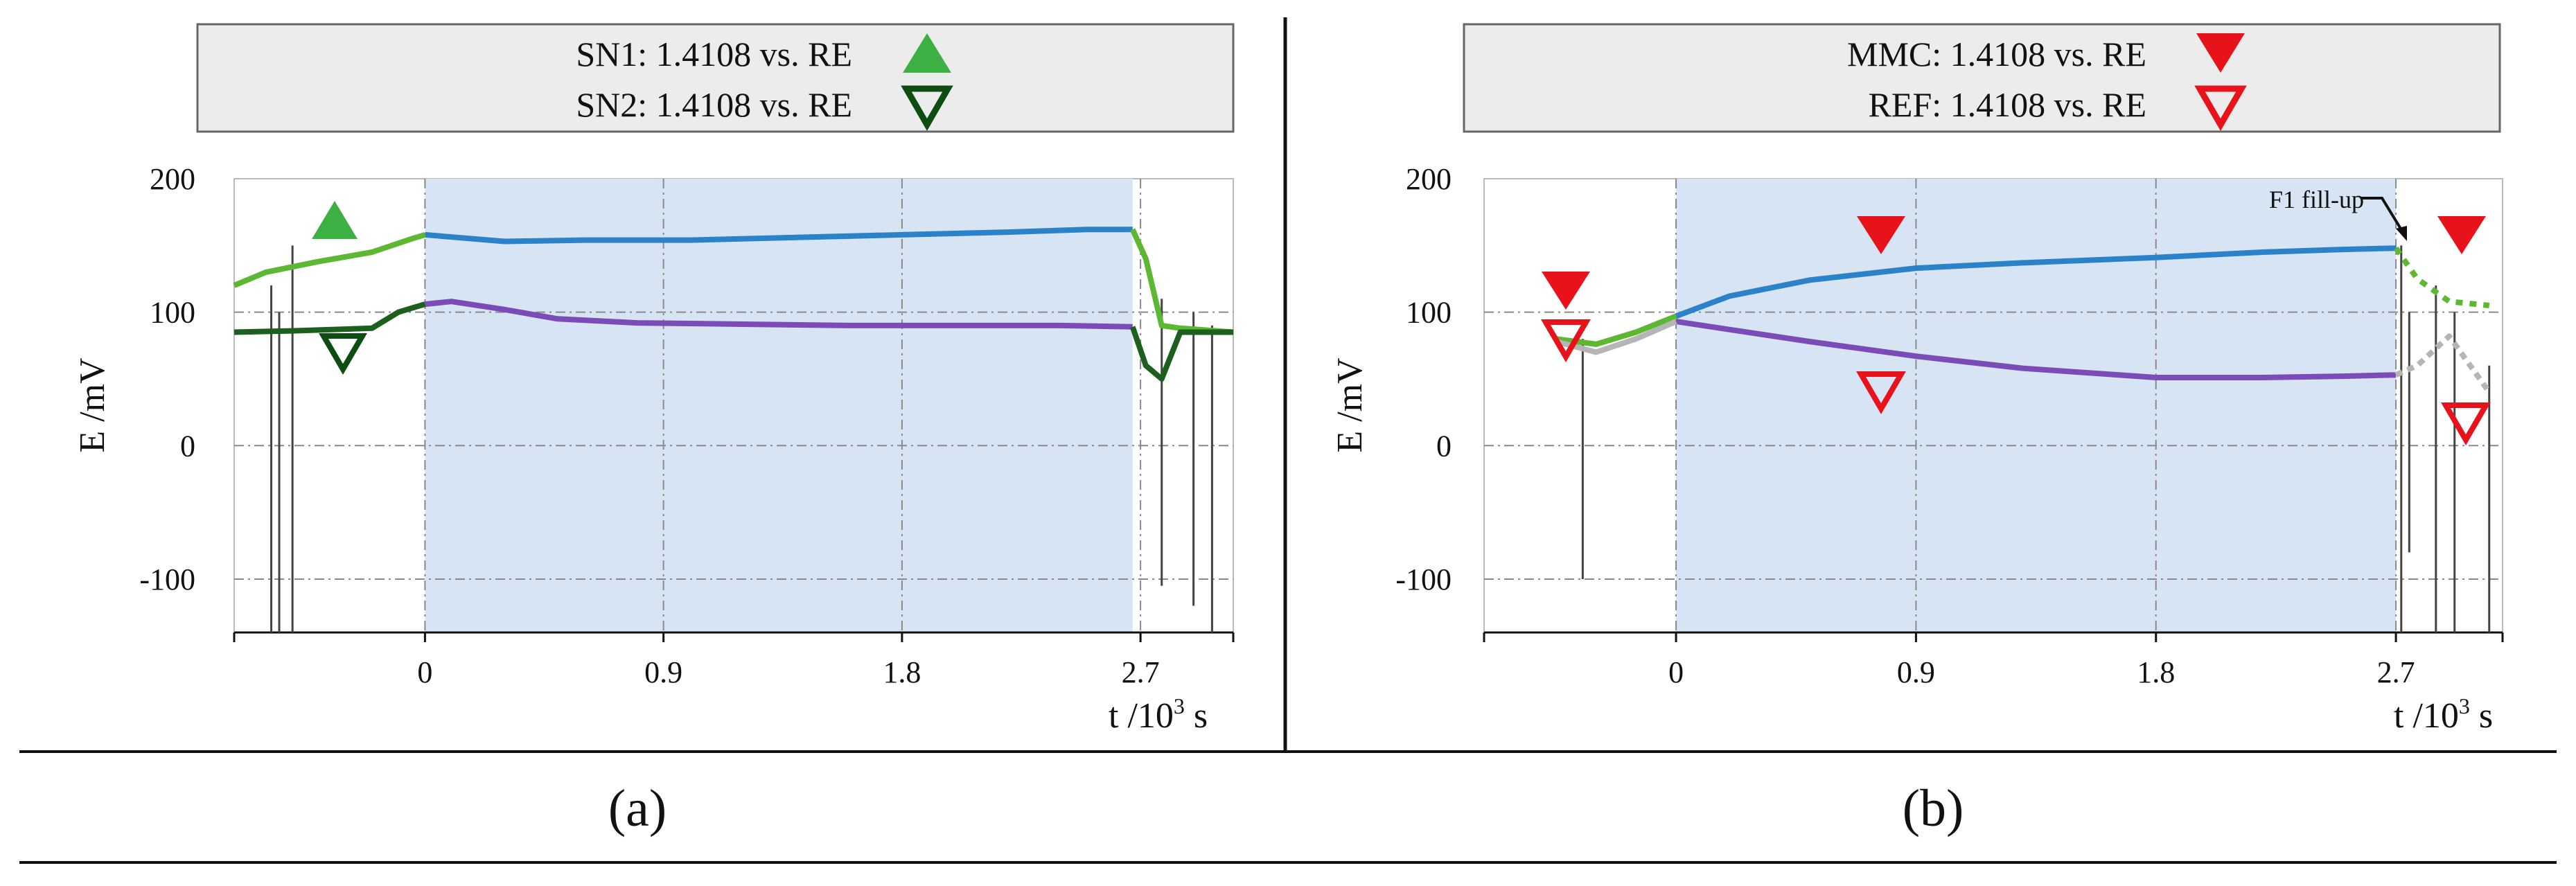 The image size is (2576, 886). I want to click on legend-label-ref: REF: 1.4108 vs. RE, so click(2008, 104).